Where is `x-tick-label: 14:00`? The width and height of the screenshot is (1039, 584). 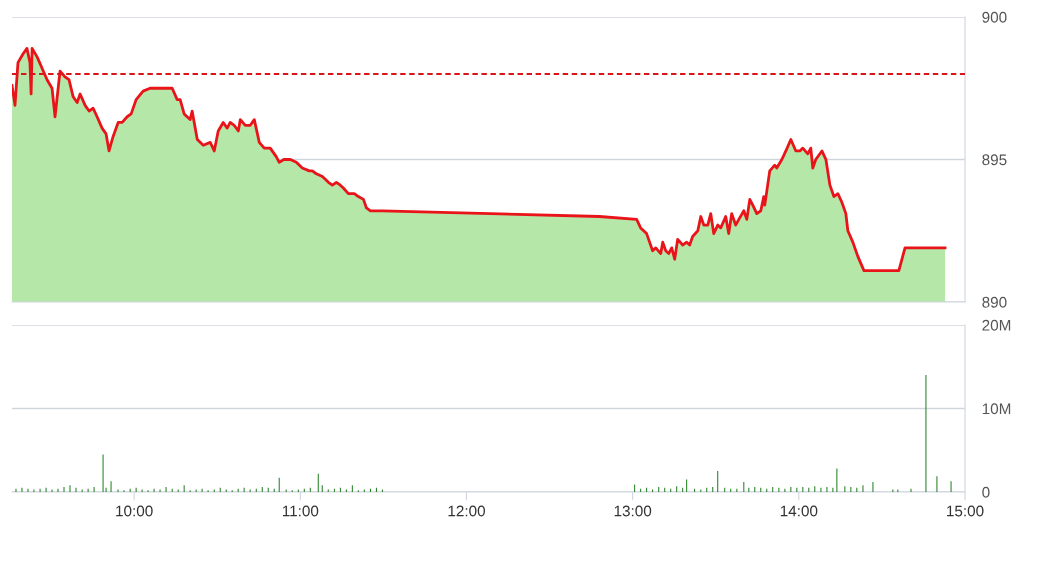
x-tick-label: 14:00 is located at coordinates (799, 511).